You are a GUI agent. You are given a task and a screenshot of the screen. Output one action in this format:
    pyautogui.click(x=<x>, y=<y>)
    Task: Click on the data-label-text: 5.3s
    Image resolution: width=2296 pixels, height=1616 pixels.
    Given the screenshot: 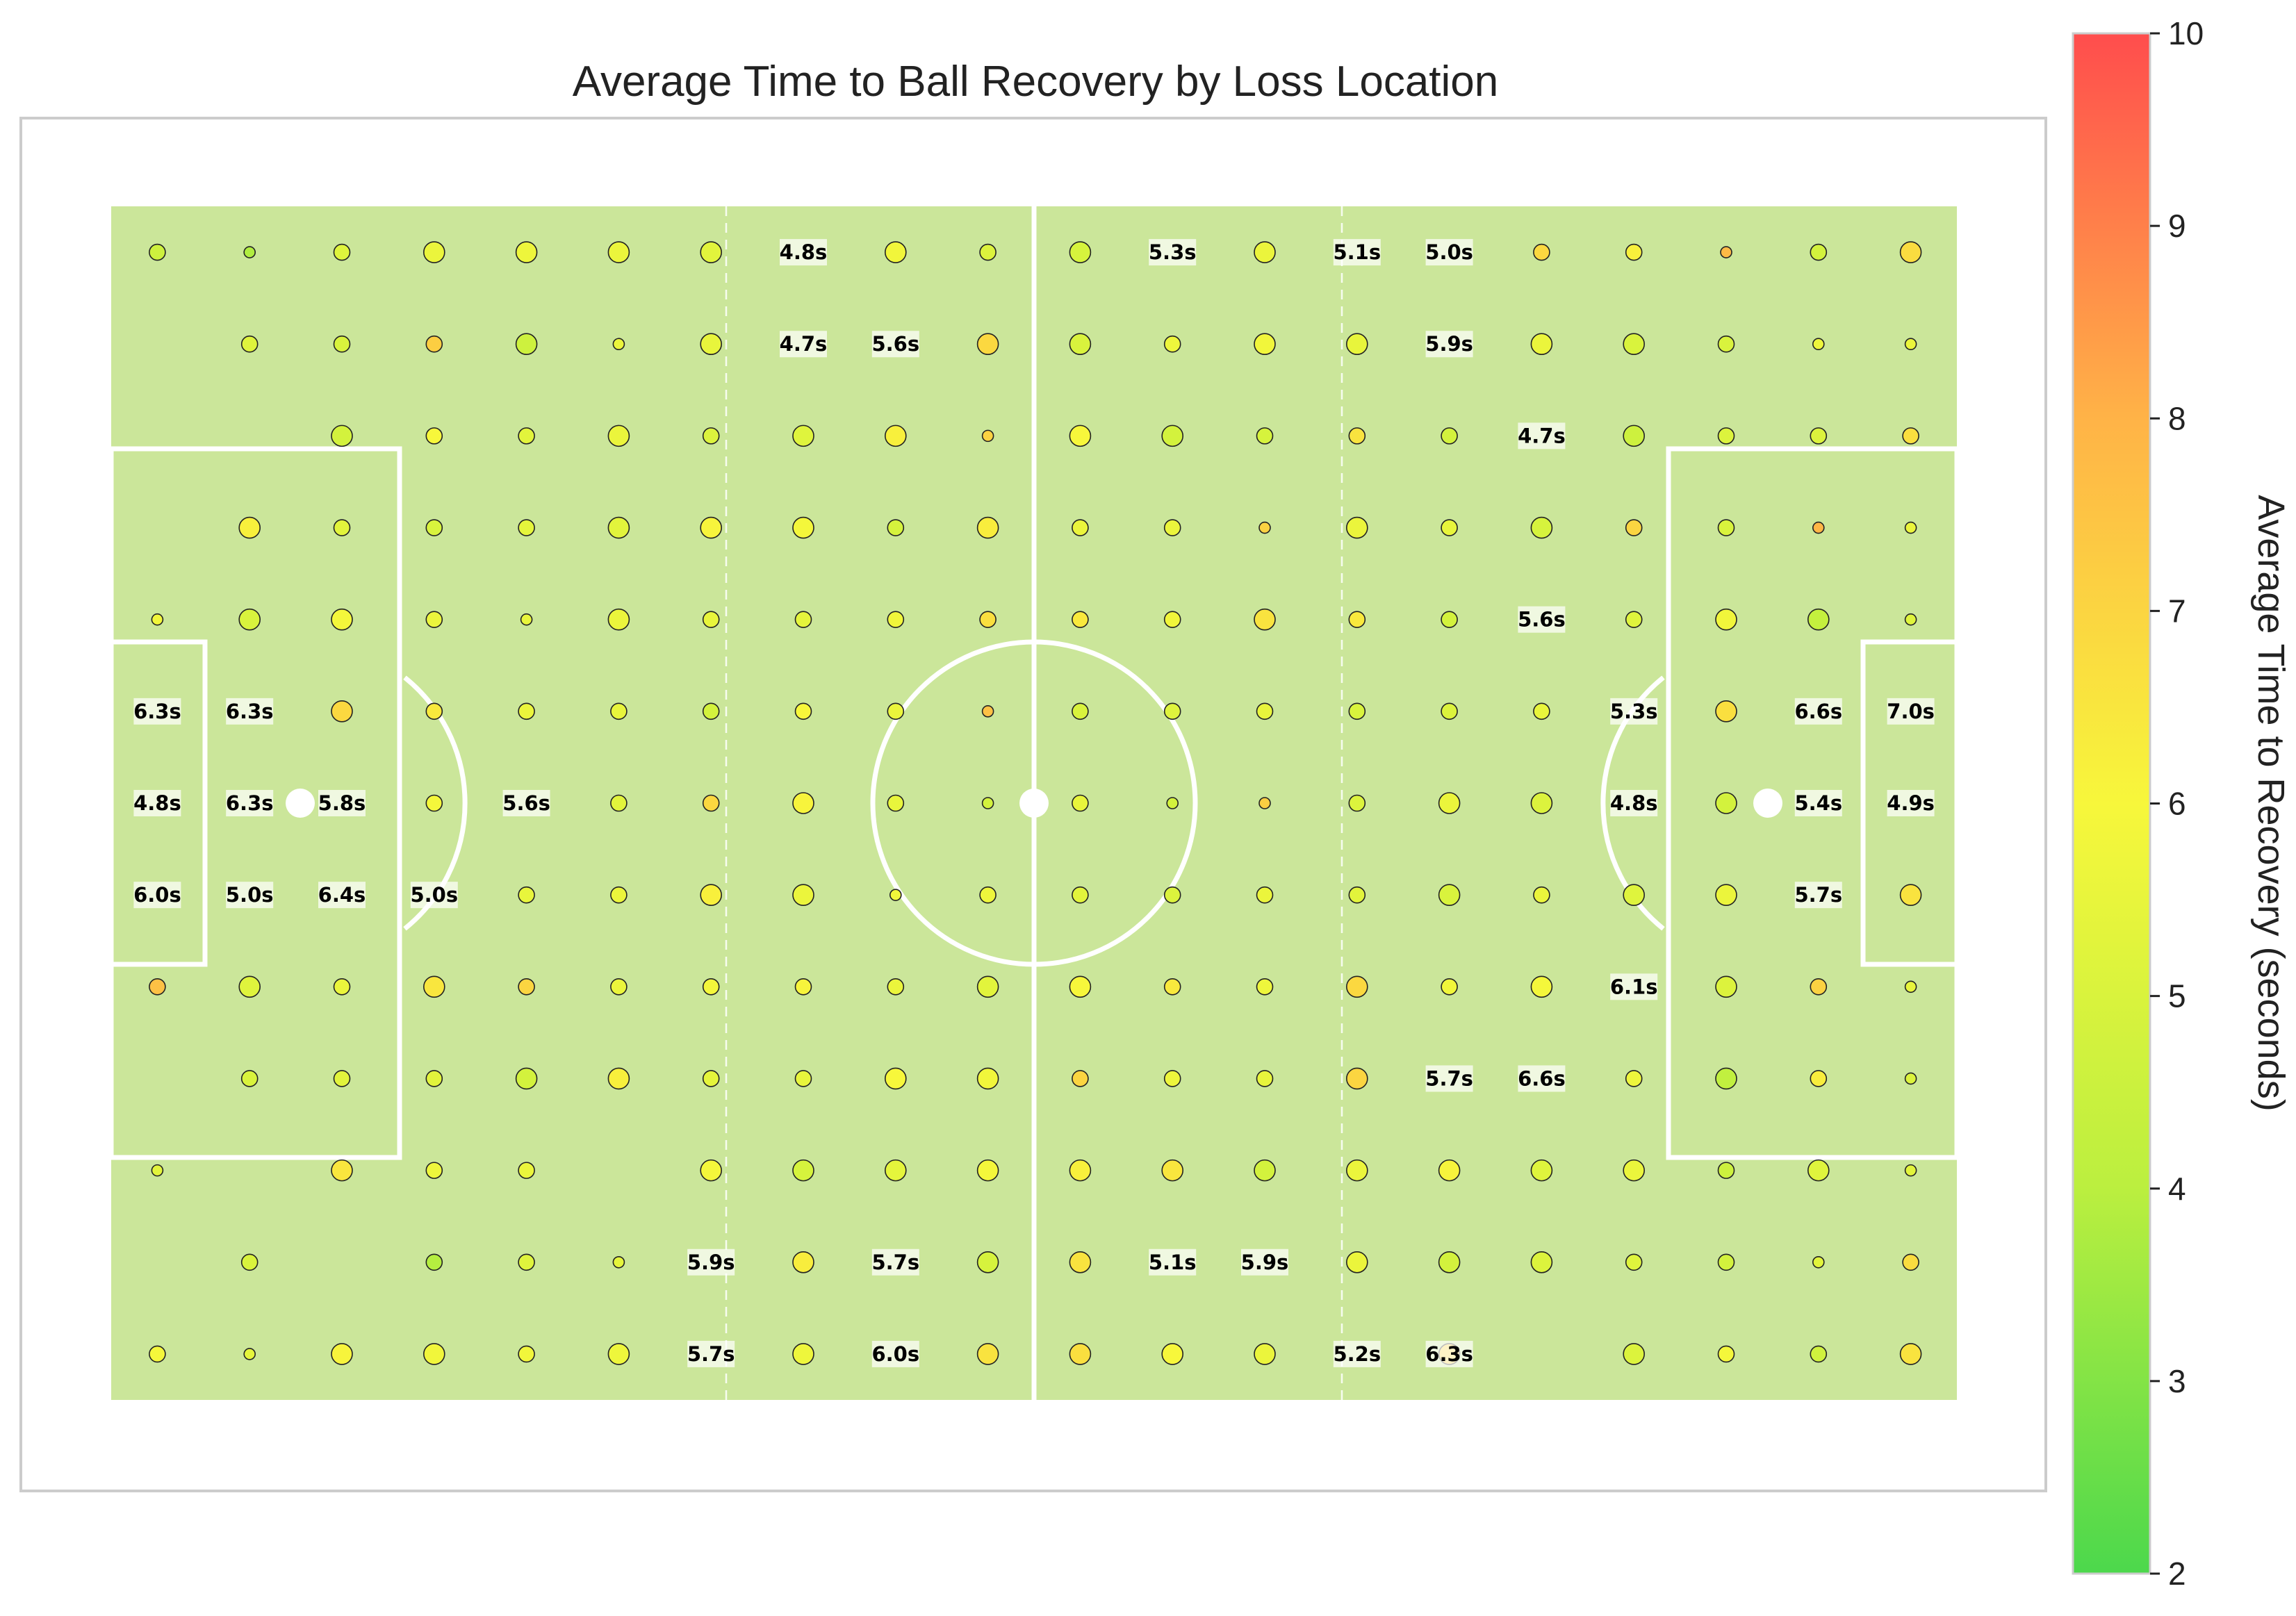 What is the action you would take?
    pyautogui.click(x=1173, y=252)
    